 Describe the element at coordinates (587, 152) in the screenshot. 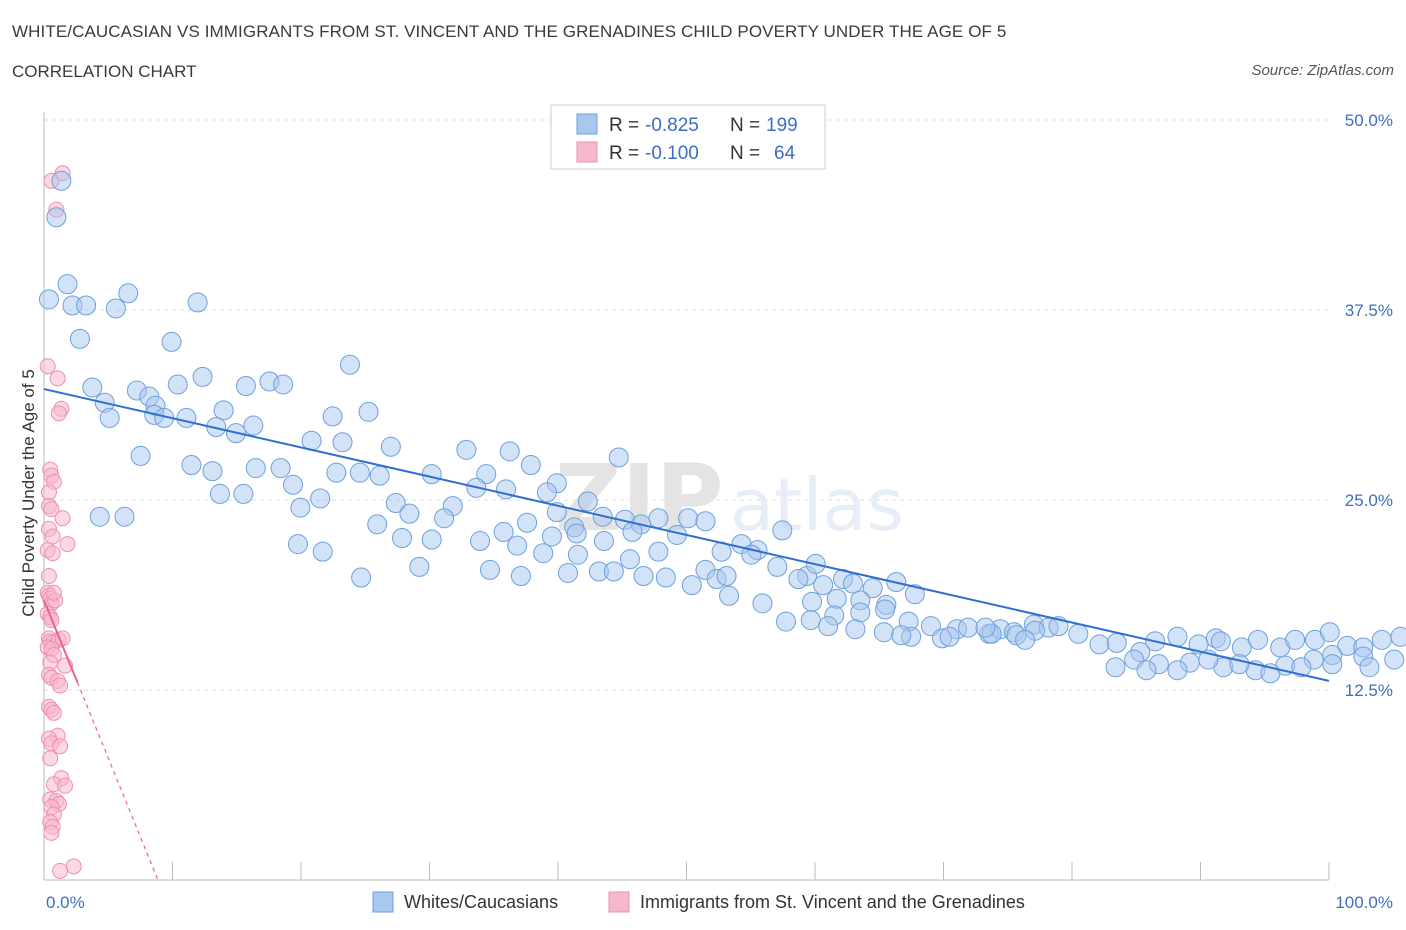

I see `legend-swatch-immigrants` at that location.